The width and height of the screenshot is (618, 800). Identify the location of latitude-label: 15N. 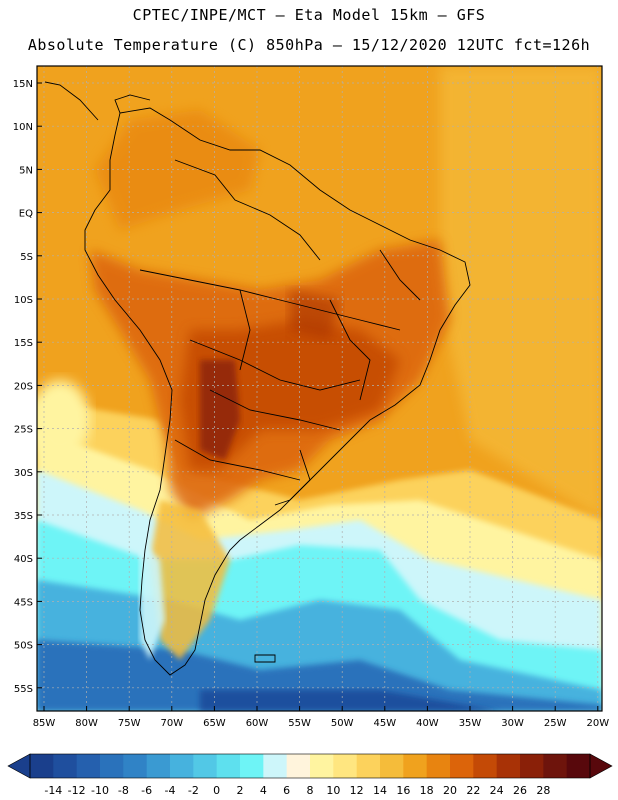
(23, 84).